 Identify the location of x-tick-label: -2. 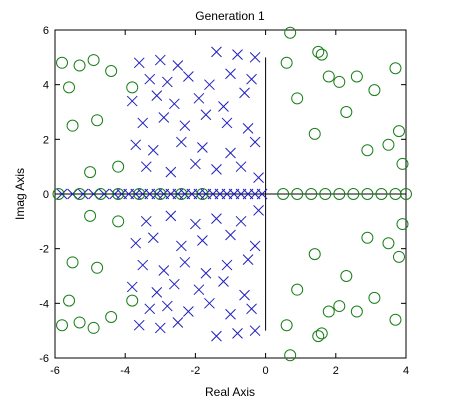
(196, 371).